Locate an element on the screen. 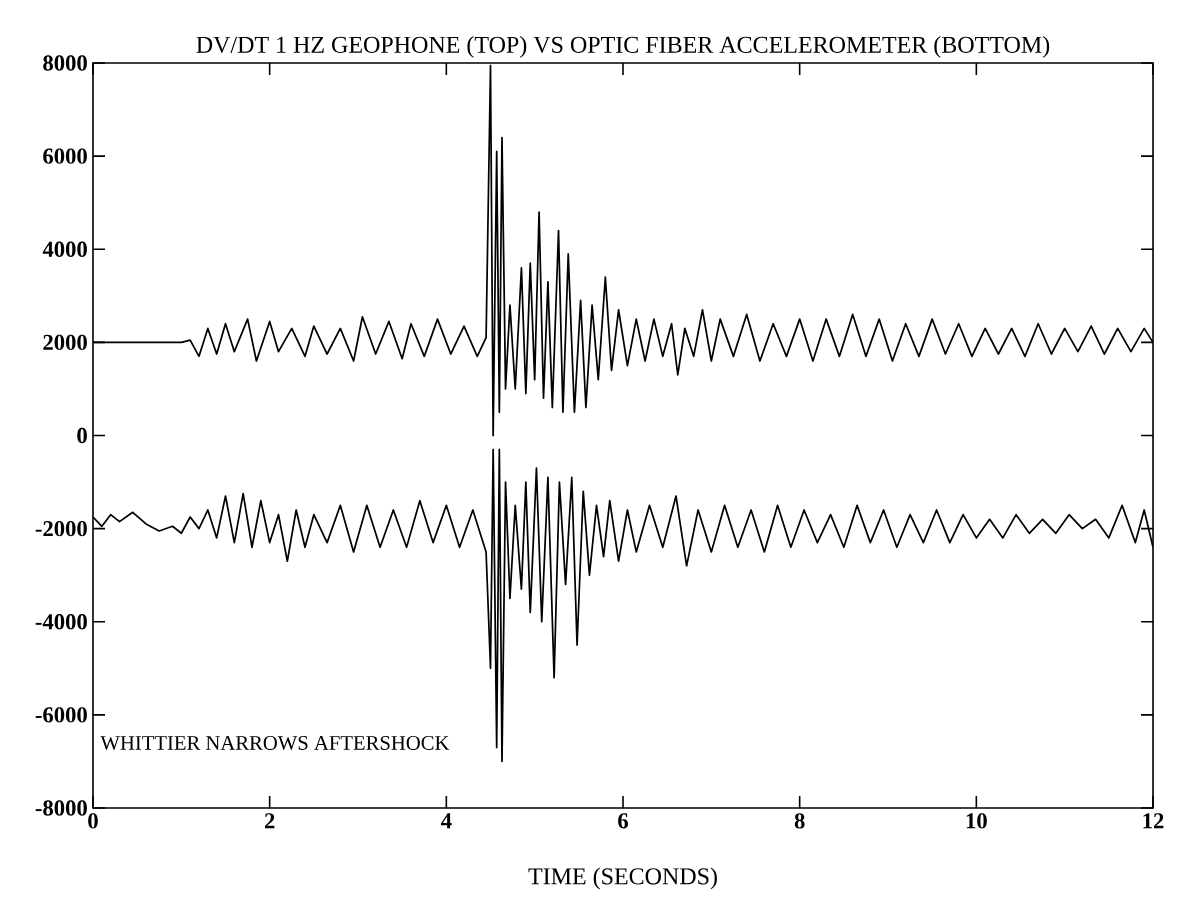  x-tick-label: 12 is located at coordinates (1153, 821).